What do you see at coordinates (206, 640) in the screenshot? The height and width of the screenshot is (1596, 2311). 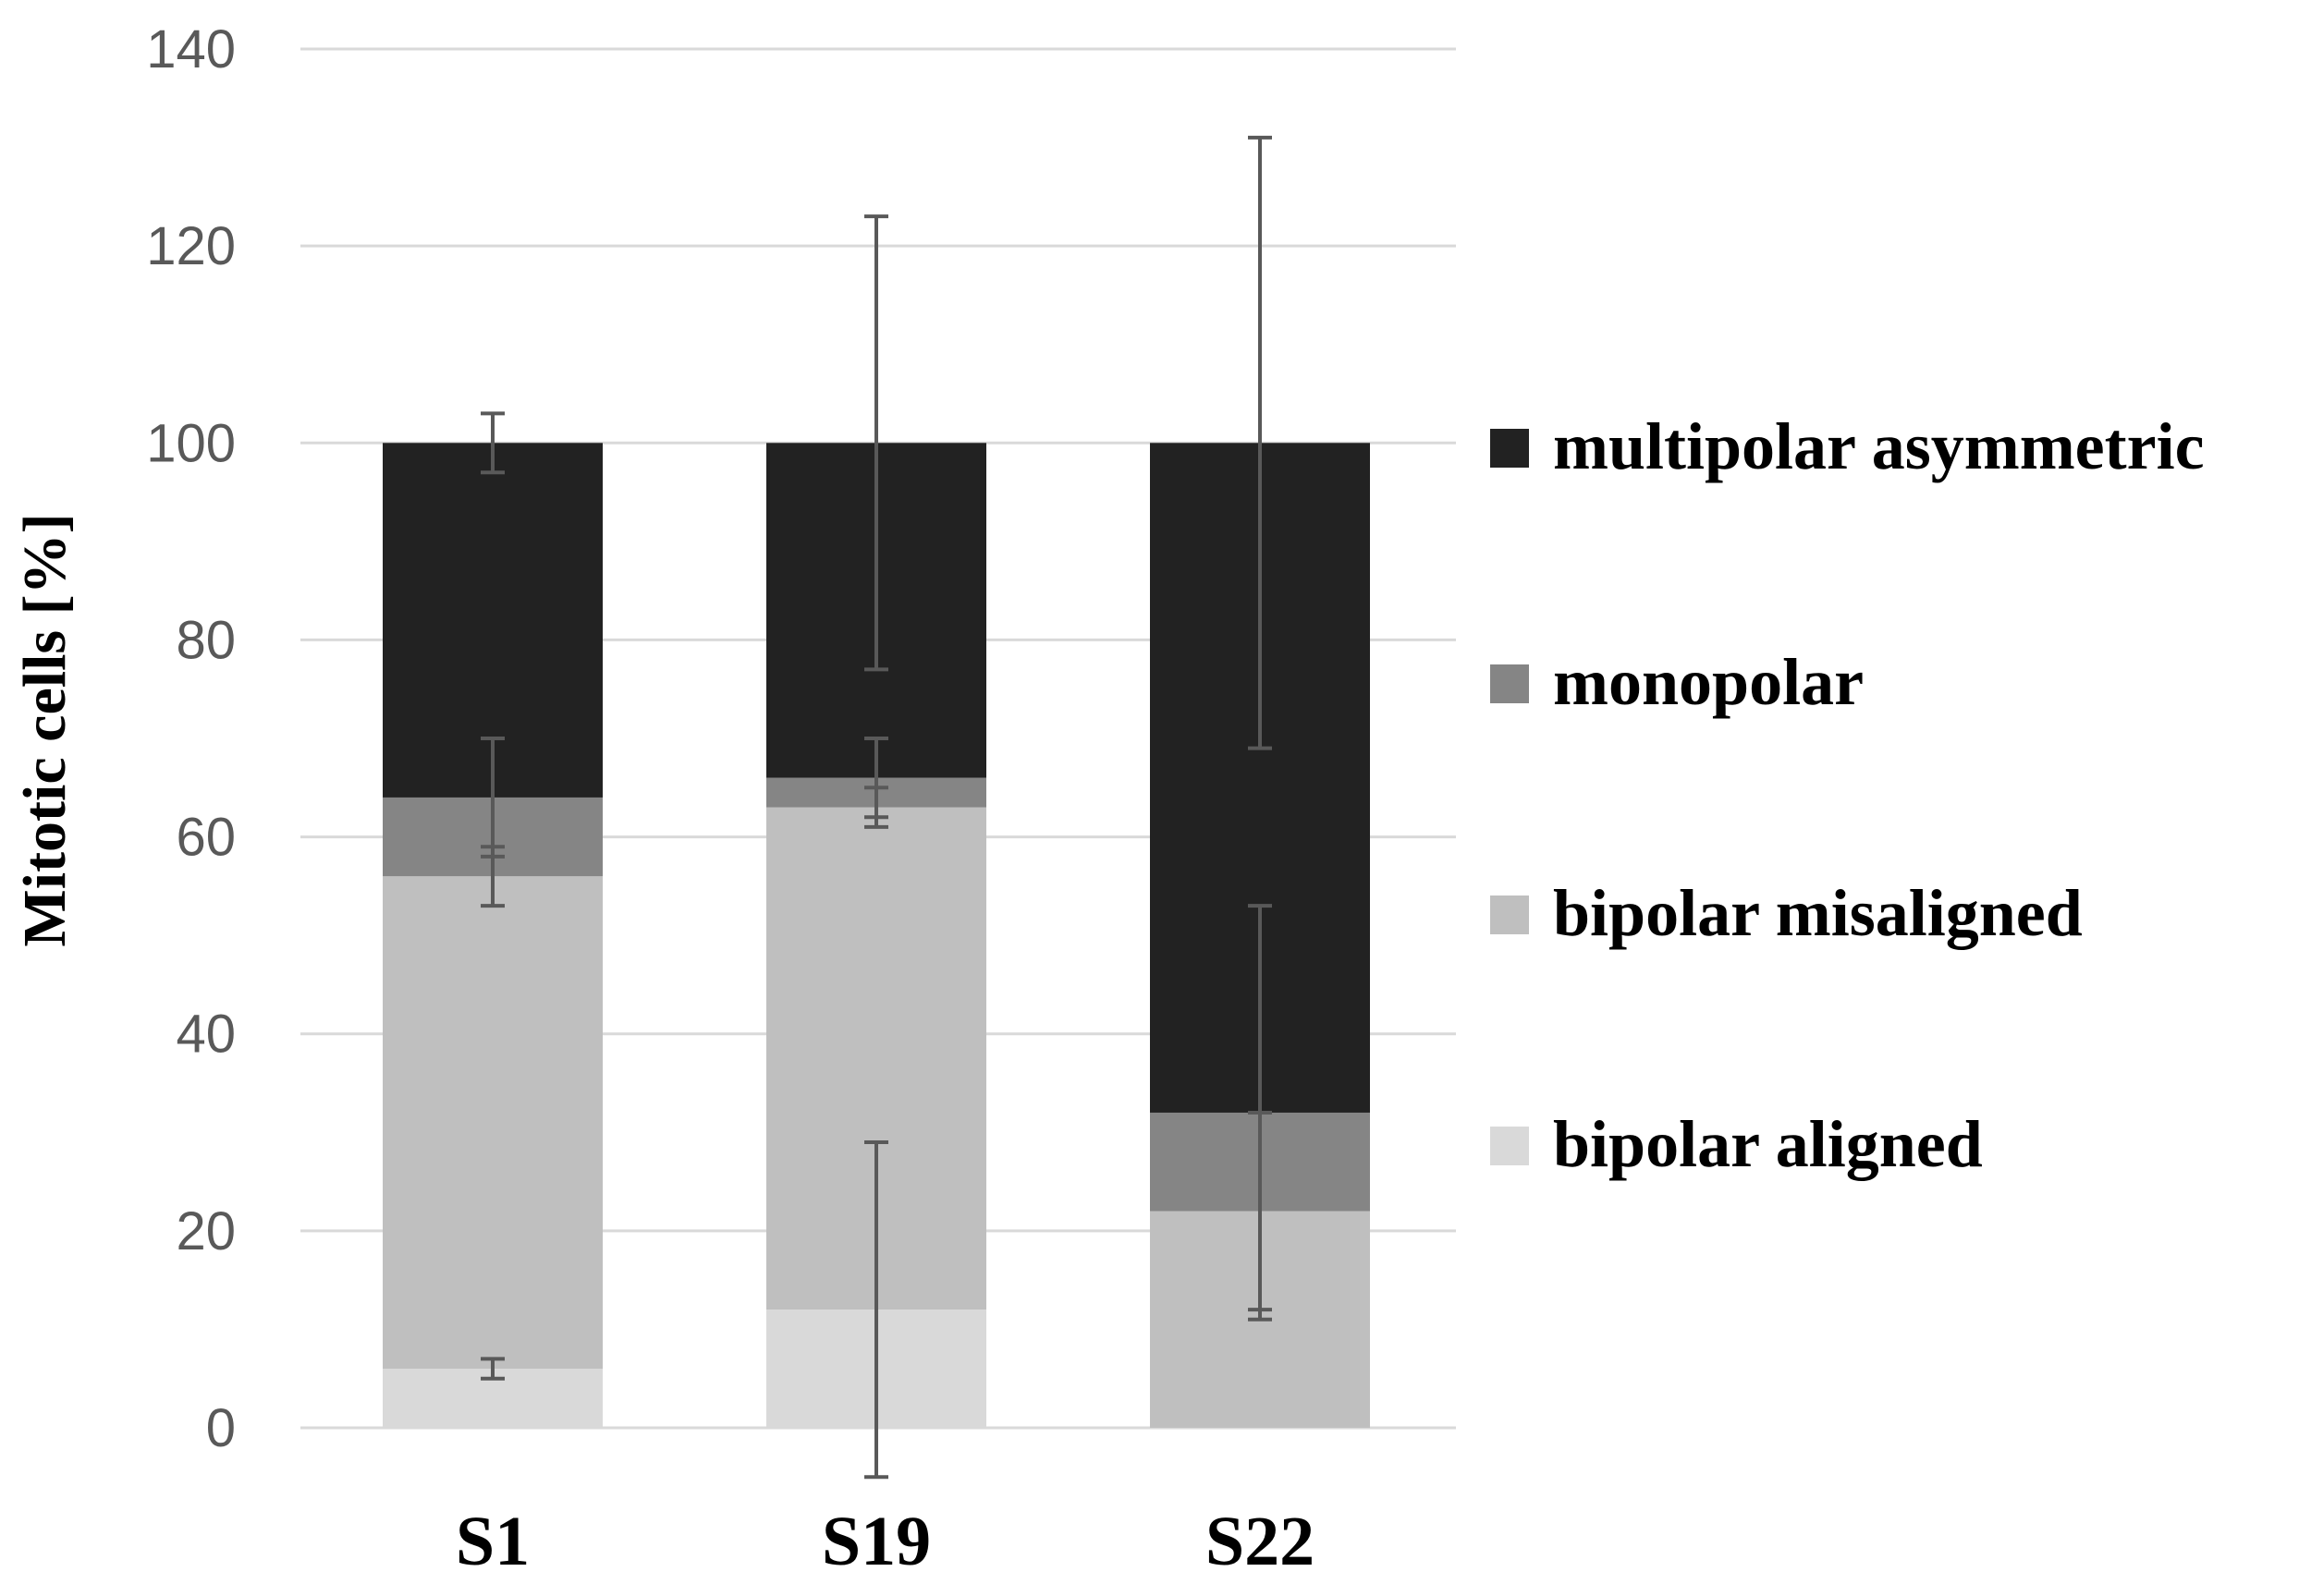 I see `y-tick-label: 80` at bounding box center [206, 640].